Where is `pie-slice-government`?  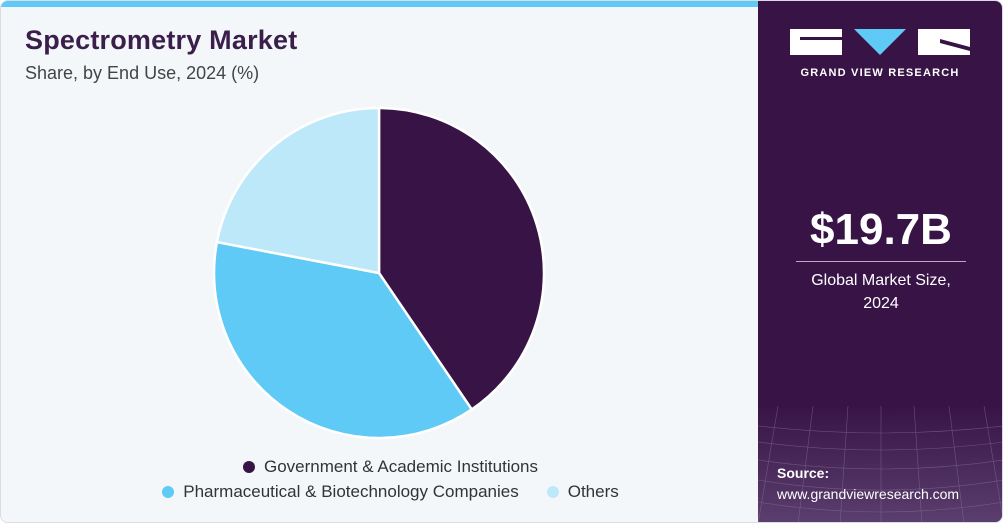 pie-slice-government is located at coordinates (461, 258).